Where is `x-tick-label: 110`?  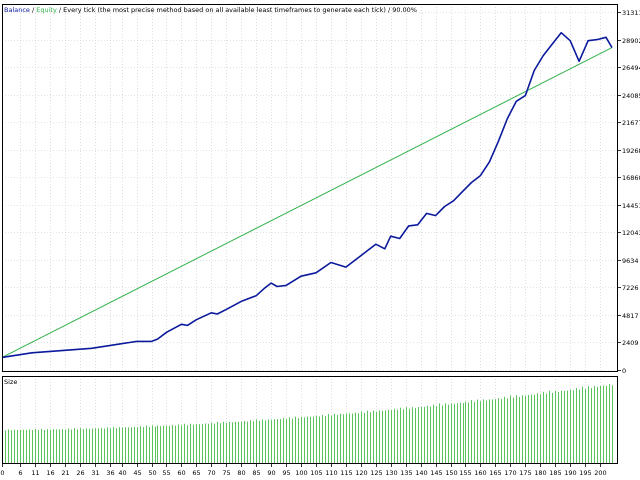
x-tick-label: 110 is located at coordinates (331, 473).